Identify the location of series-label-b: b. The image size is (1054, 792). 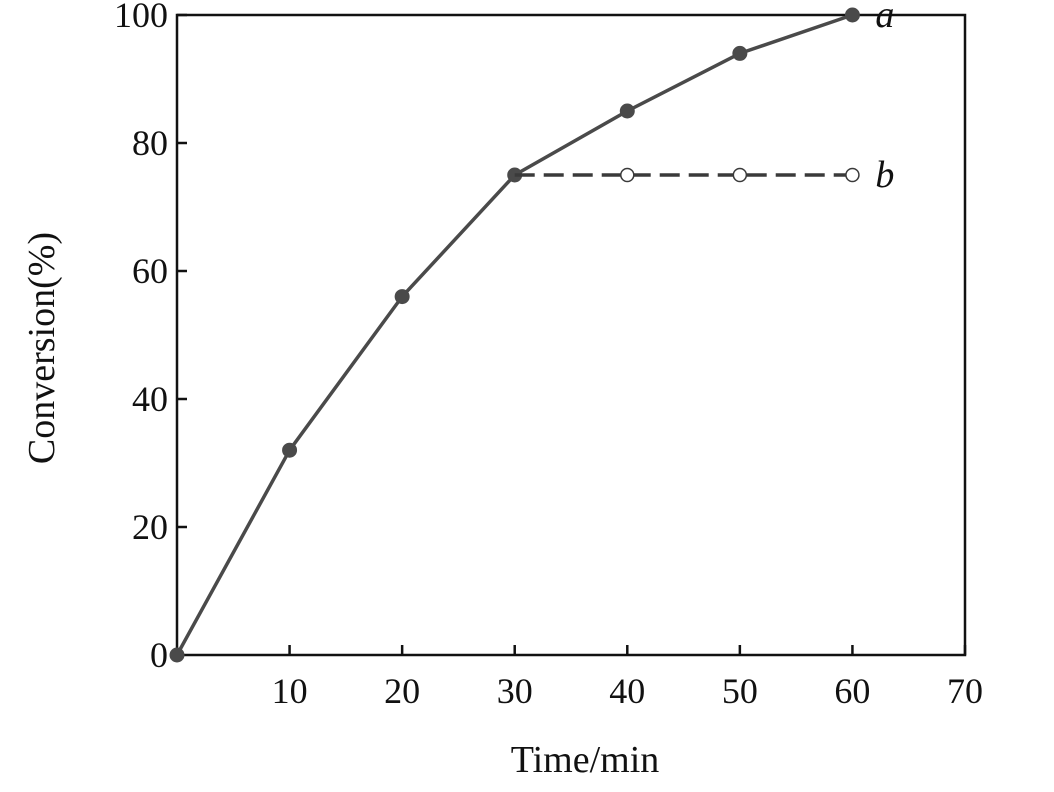
(884, 175).